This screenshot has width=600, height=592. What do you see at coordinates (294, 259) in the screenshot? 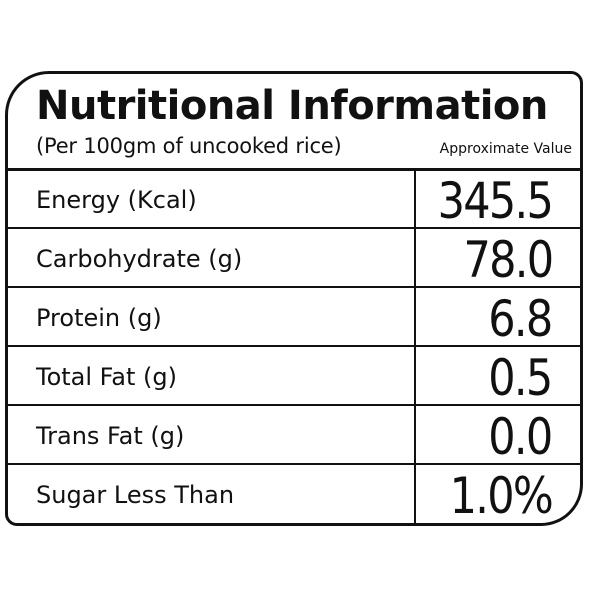
I see `nutrient-row-carbohydrate: Carbohydrate (g) 78.0` at bounding box center [294, 259].